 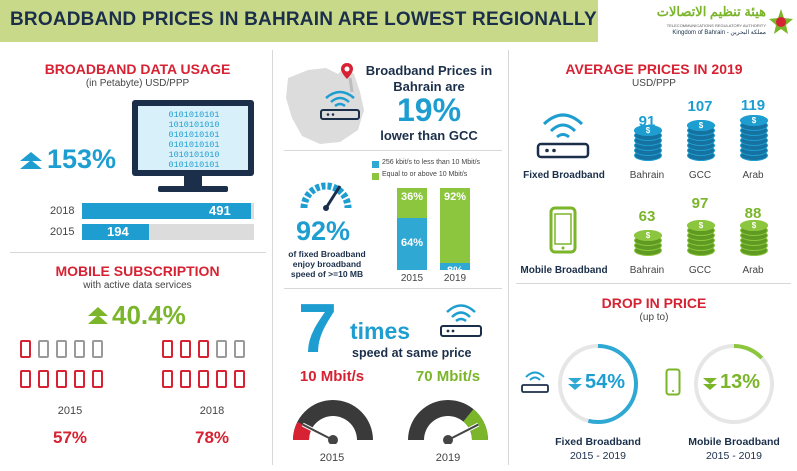 I want to click on location-pin-icon, so click(x=347, y=71).